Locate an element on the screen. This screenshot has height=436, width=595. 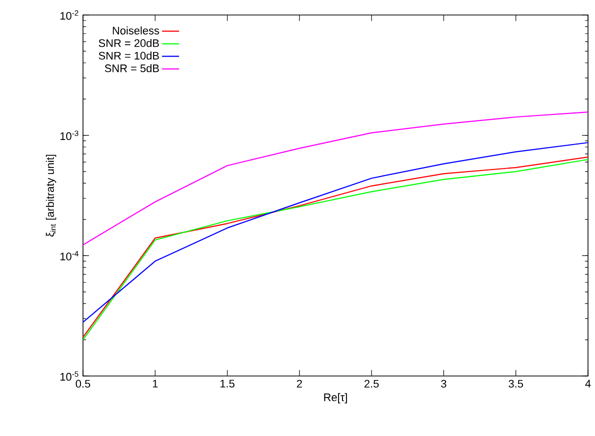
legend-label: SNR = 5dB is located at coordinates (131, 68).